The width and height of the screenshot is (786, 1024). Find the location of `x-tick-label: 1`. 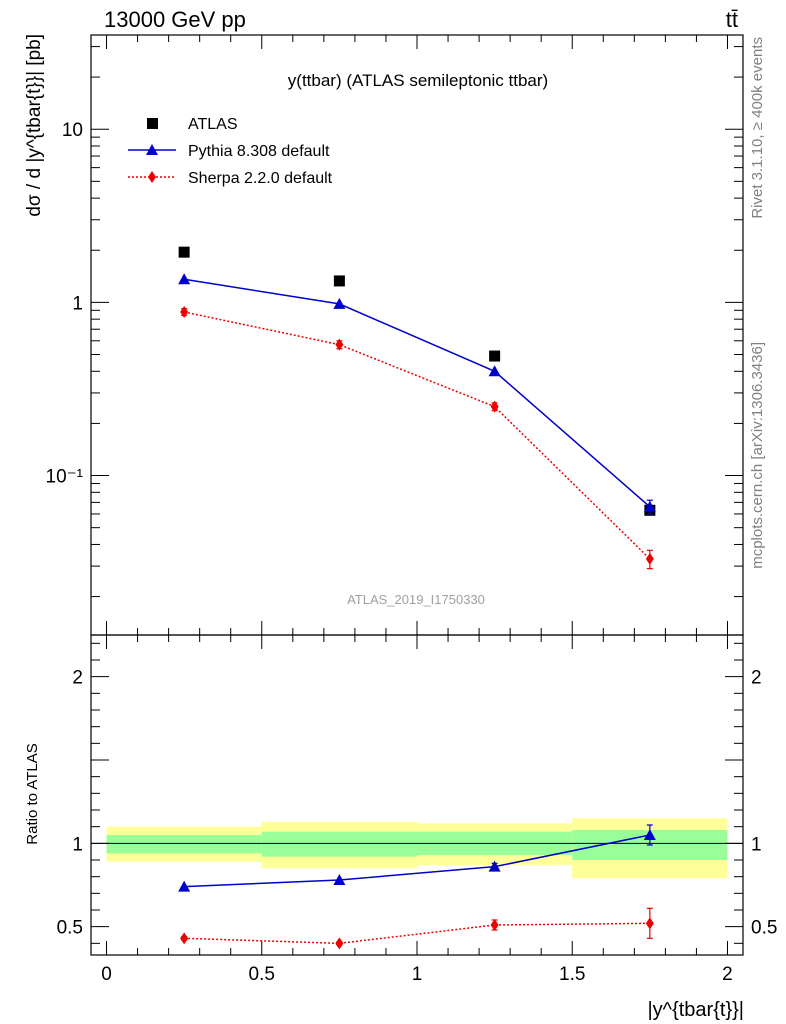

x-tick-label: 1 is located at coordinates (417, 974).